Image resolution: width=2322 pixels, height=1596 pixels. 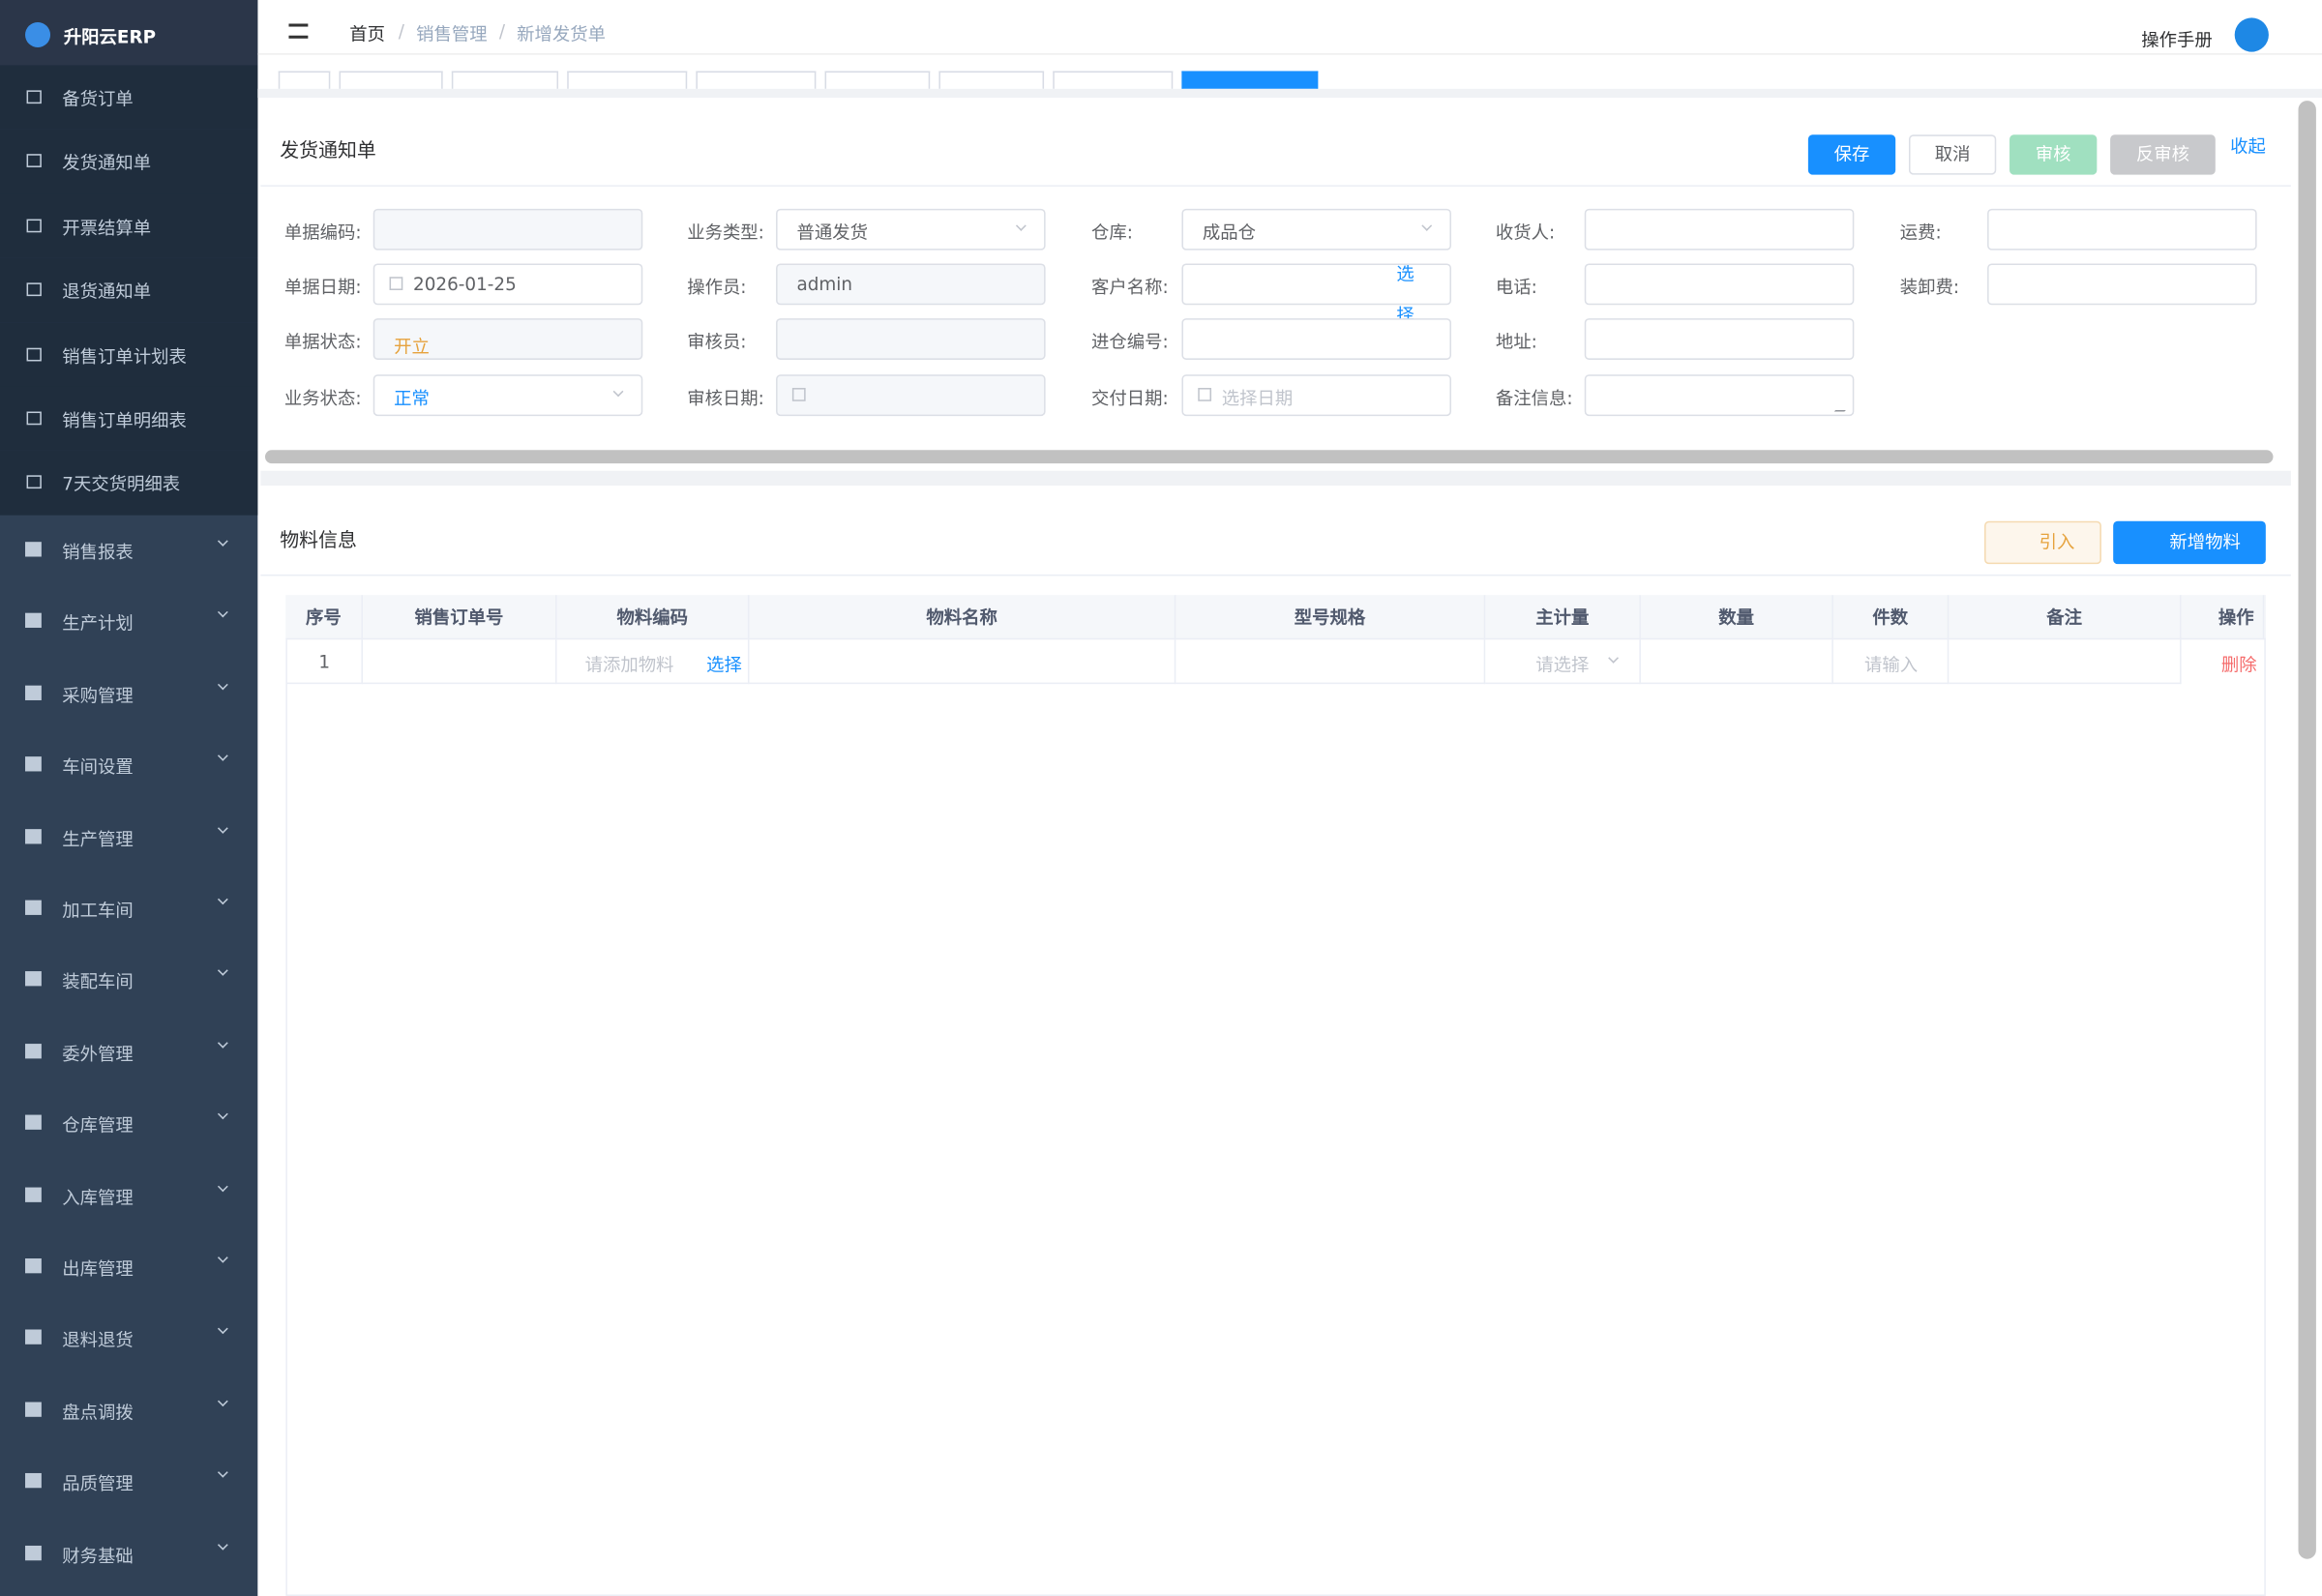 I want to click on menu-item-label: 7天交货明细表, so click(x=121, y=484).